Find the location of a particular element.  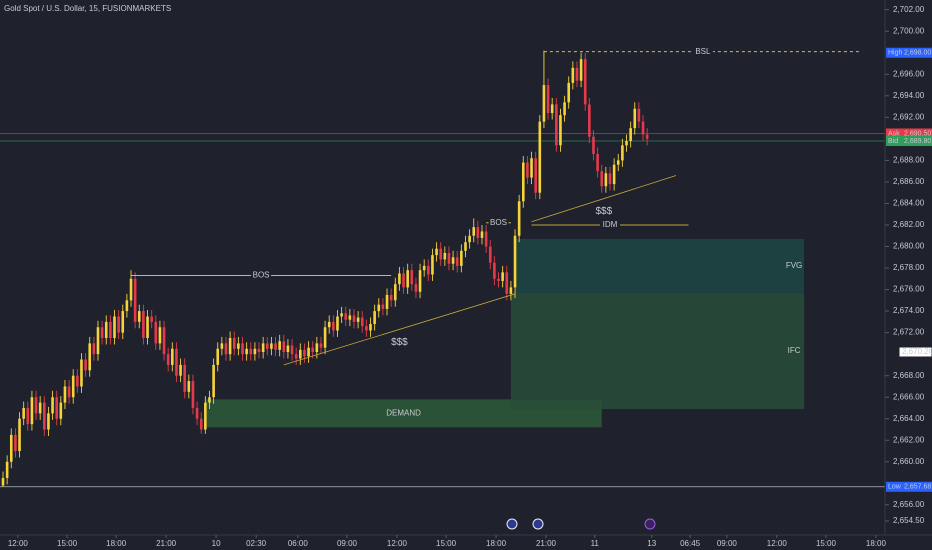

x-tick-label: 18:00 is located at coordinates (876, 543).